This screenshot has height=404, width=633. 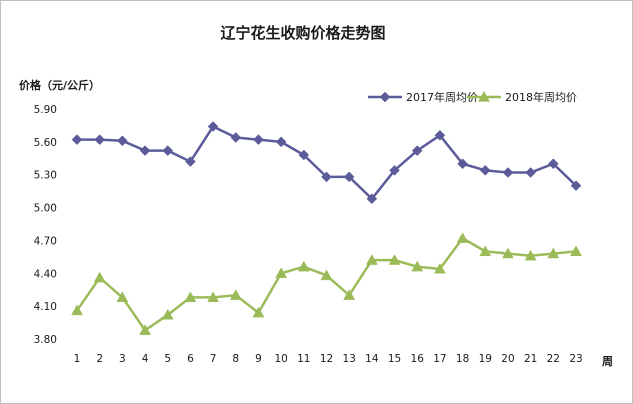 I want to click on y-tick-label: 5.00, so click(x=45, y=209).